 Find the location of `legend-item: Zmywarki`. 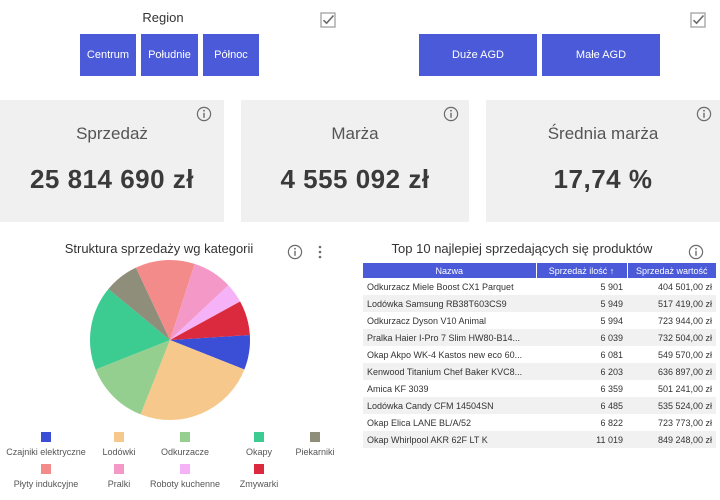

legend-item: Zmywarki is located at coordinates (259, 476).